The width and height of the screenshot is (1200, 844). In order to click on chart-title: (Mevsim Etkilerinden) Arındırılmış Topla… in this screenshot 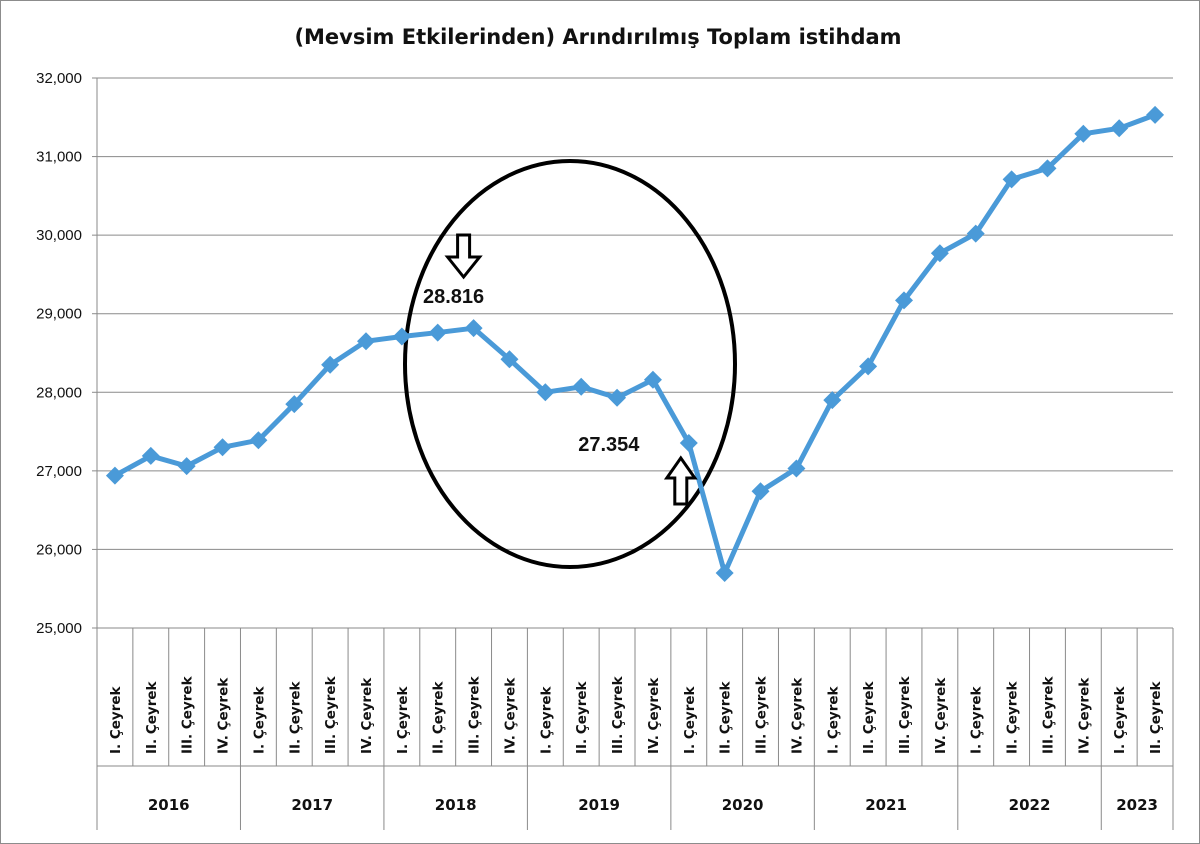, I will do `click(597, 37)`.